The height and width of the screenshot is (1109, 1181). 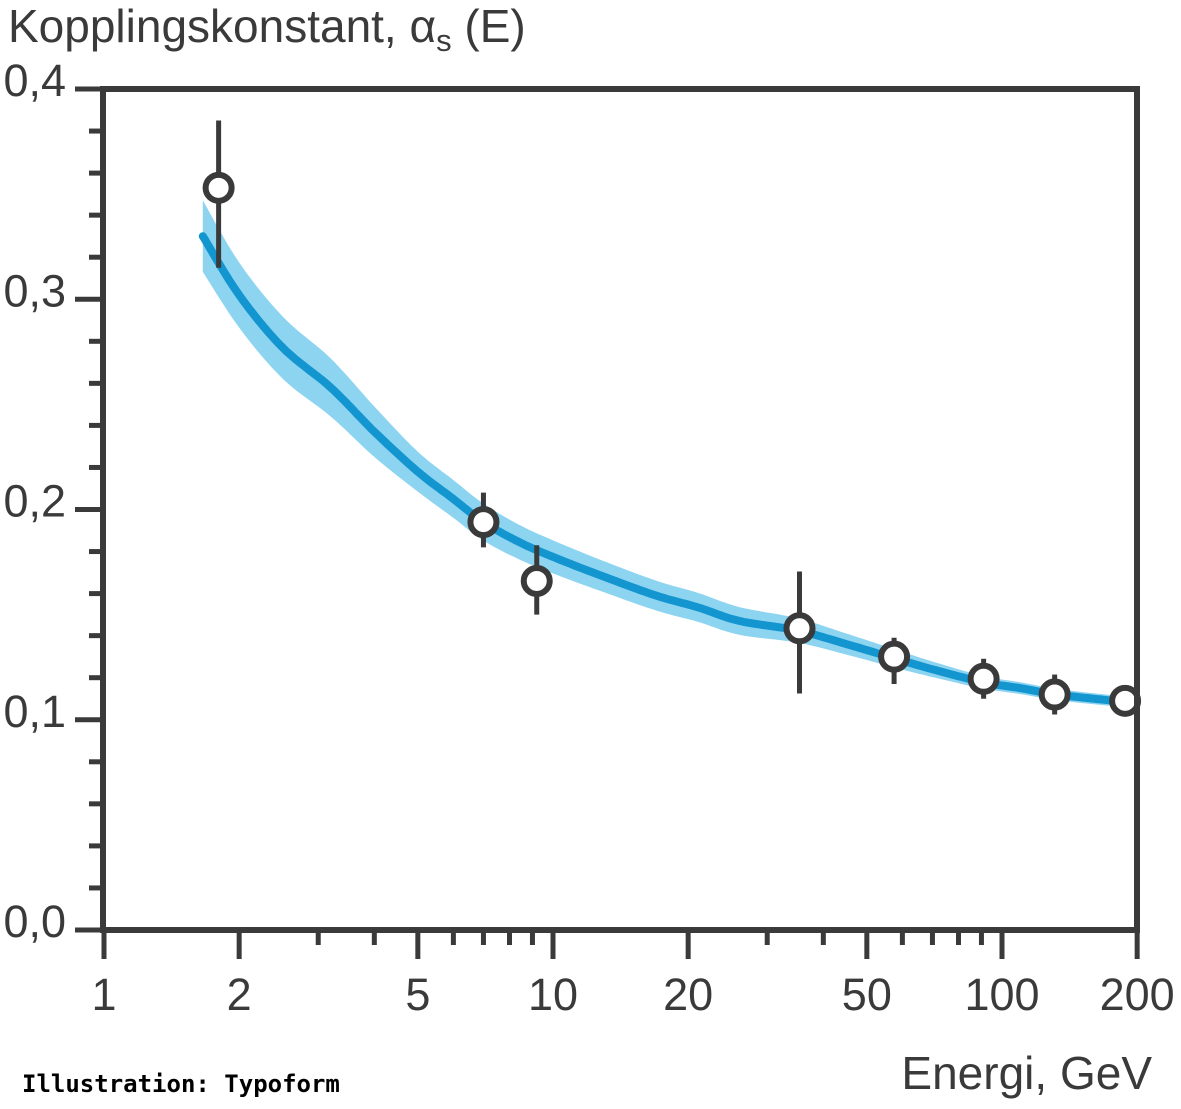 I want to click on x-tick-label: 100, so click(x=1001, y=994).